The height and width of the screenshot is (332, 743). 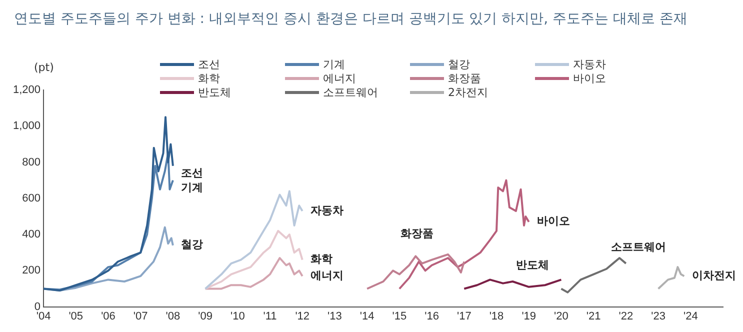 What do you see at coordinates (214, 92) in the screenshot?
I see `legend-label: 반도체` at bounding box center [214, 92].